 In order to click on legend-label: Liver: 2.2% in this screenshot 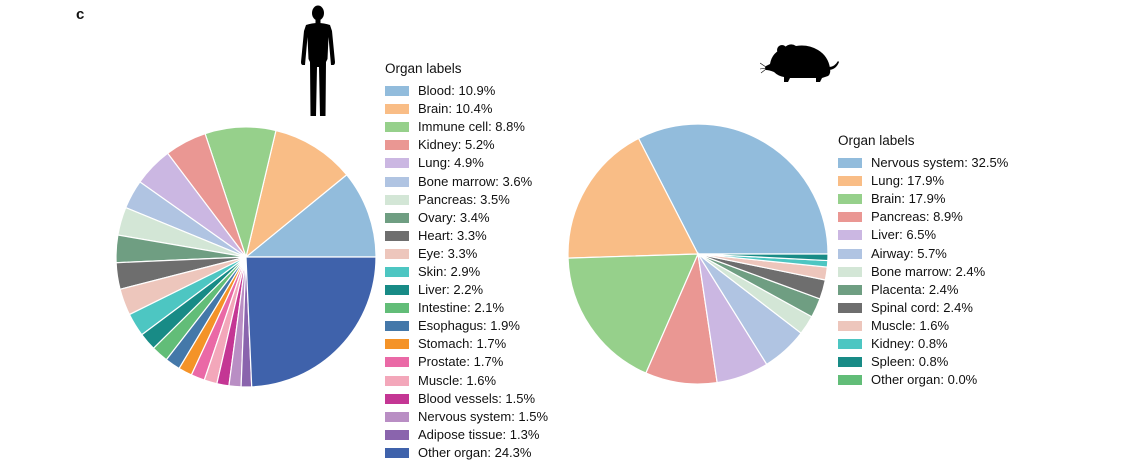, I will do `click(451, 290)`.